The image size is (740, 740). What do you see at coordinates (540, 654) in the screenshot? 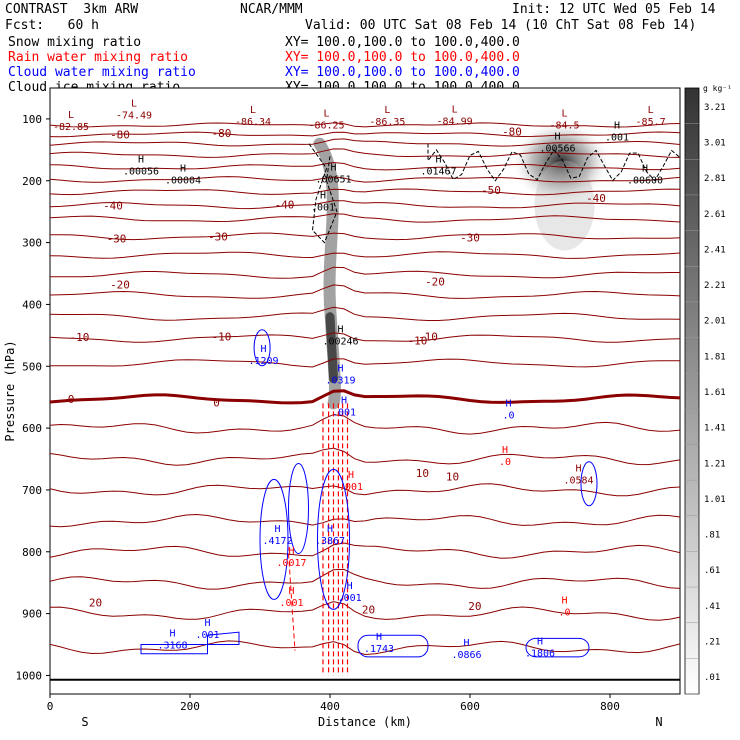
I see `extremum-value: .1806` at bounding box center [540, 654].